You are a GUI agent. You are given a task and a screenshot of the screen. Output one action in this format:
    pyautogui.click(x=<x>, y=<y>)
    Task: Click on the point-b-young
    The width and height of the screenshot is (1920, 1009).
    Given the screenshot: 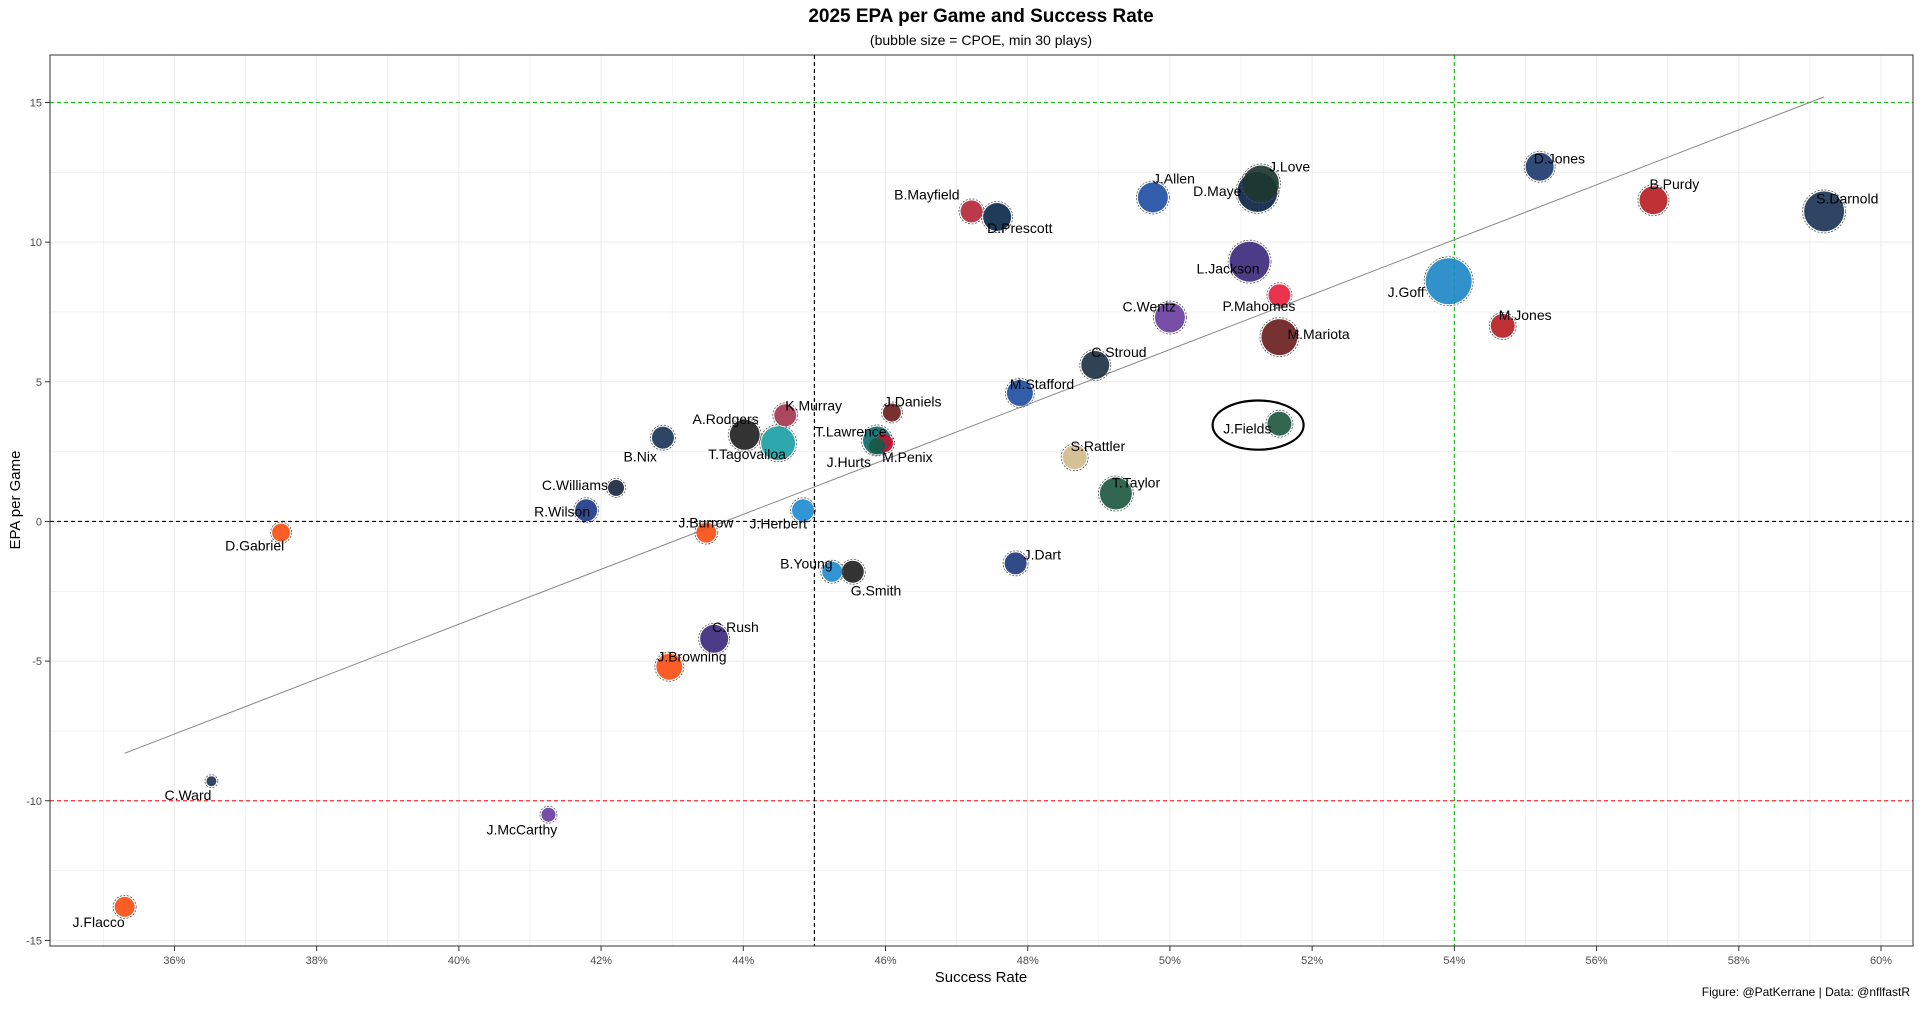 What is the action you would take?
    pyautogui.click(x=832, y=571)
    